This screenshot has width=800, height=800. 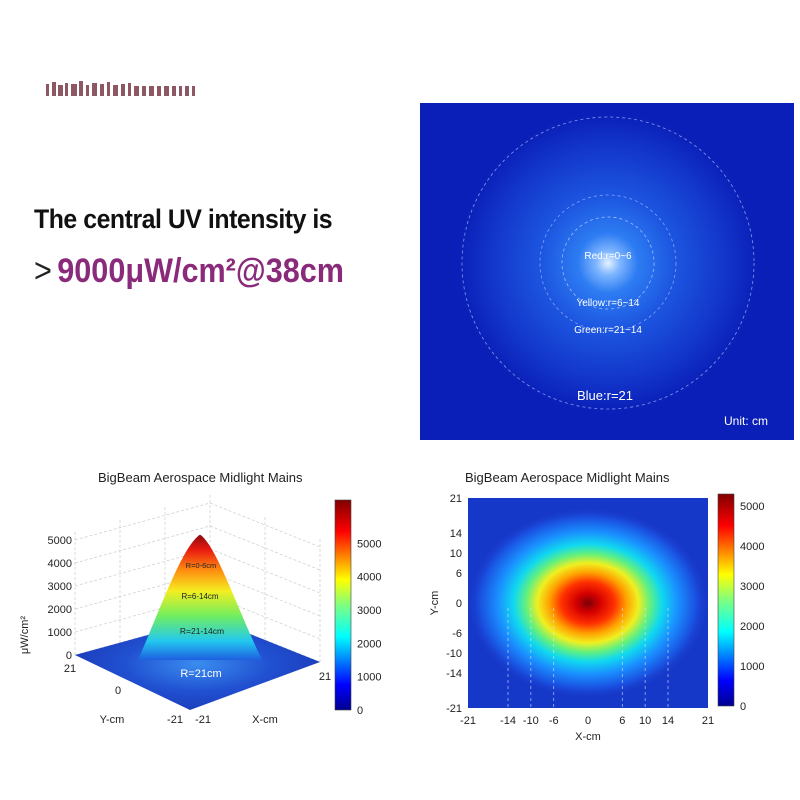 What do you see at coordinates (668, 721) in the screenshot?
I see `x-tick-label: 14` at bounding box center [668, 721].